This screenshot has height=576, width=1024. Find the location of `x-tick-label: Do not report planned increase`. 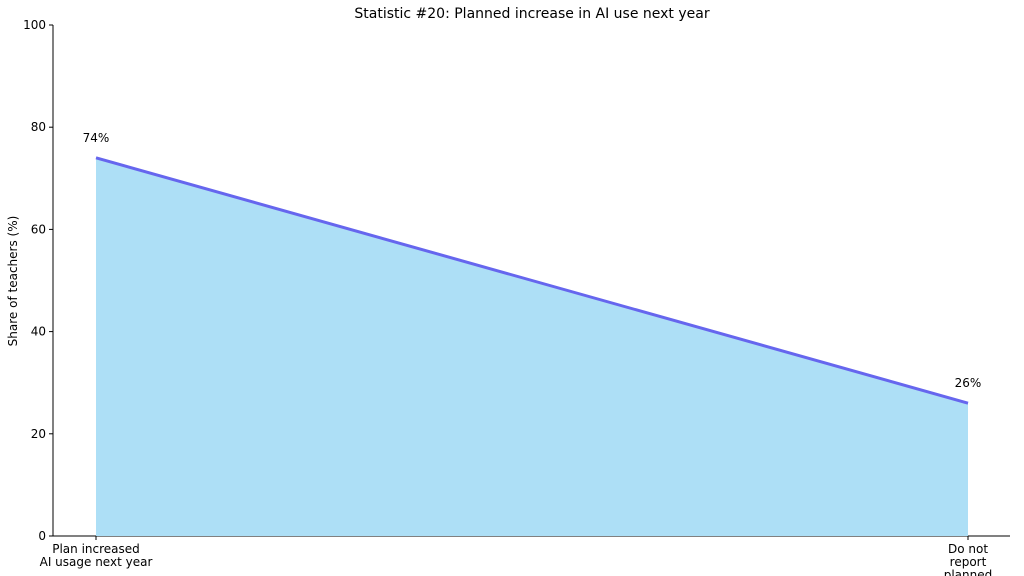

x-tick-label: Do not report planned increase is located at coordinates (968, 559).